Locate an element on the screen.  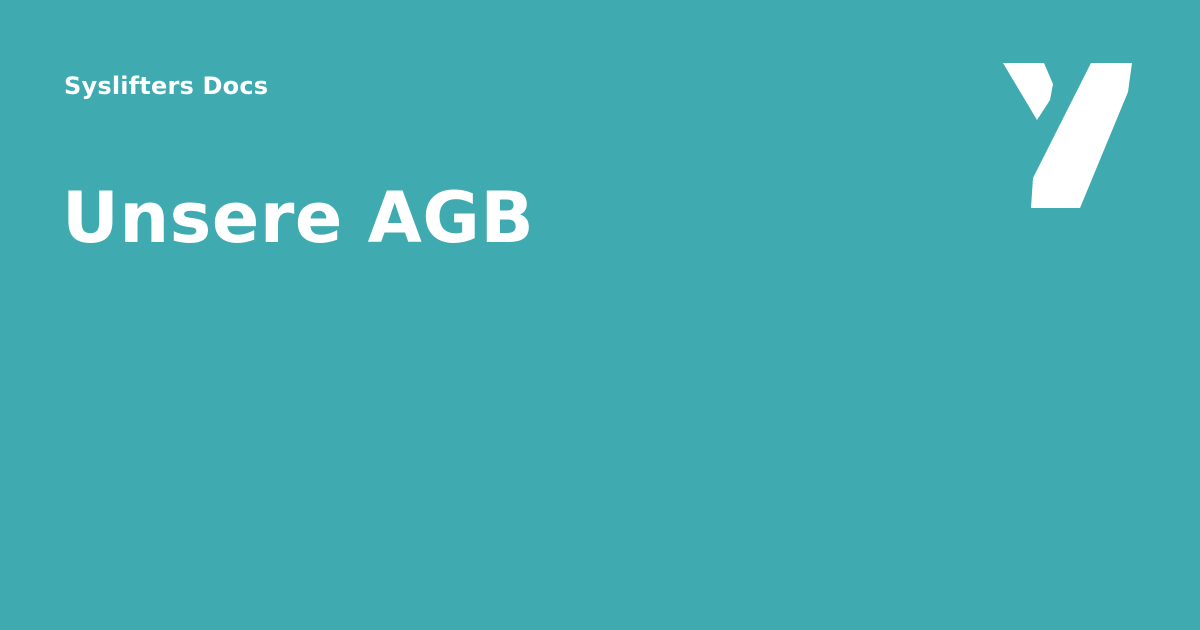
page-title: Unsere AGB is located at coordinates (298, 218).